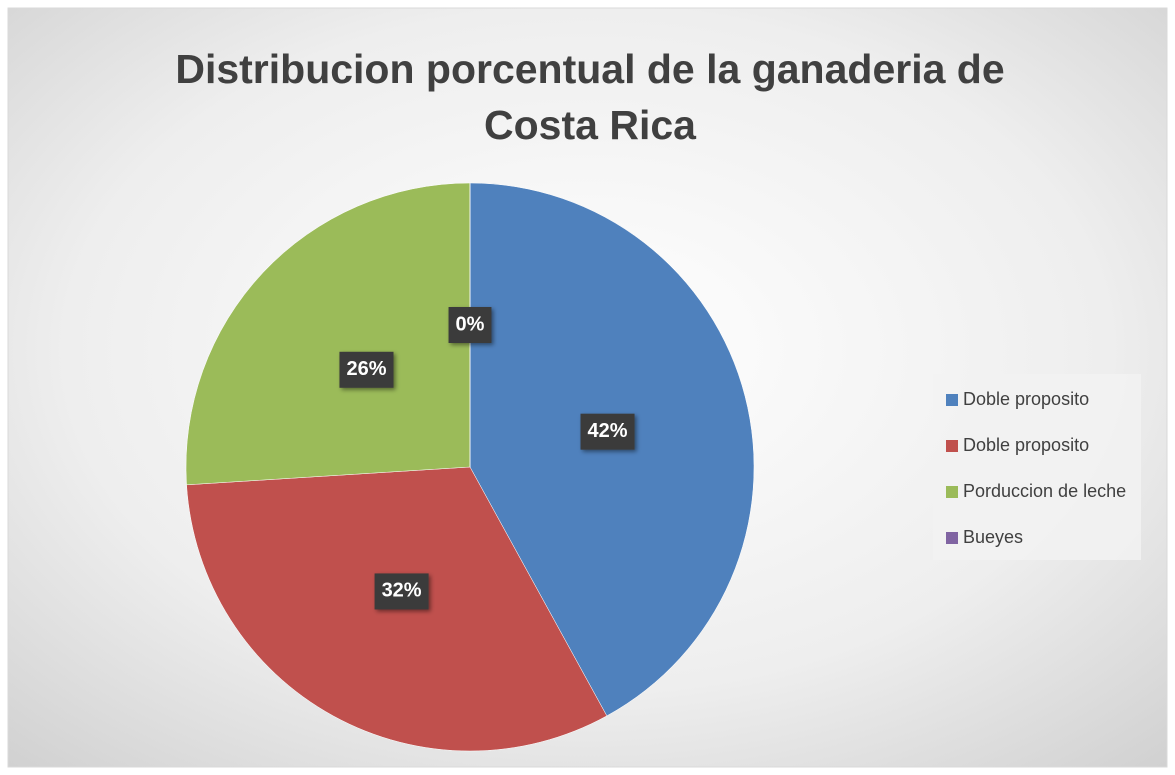 The width and height of the screenshot is (1175, 775). I want to click on data-label: 32%, so click(401, 591).